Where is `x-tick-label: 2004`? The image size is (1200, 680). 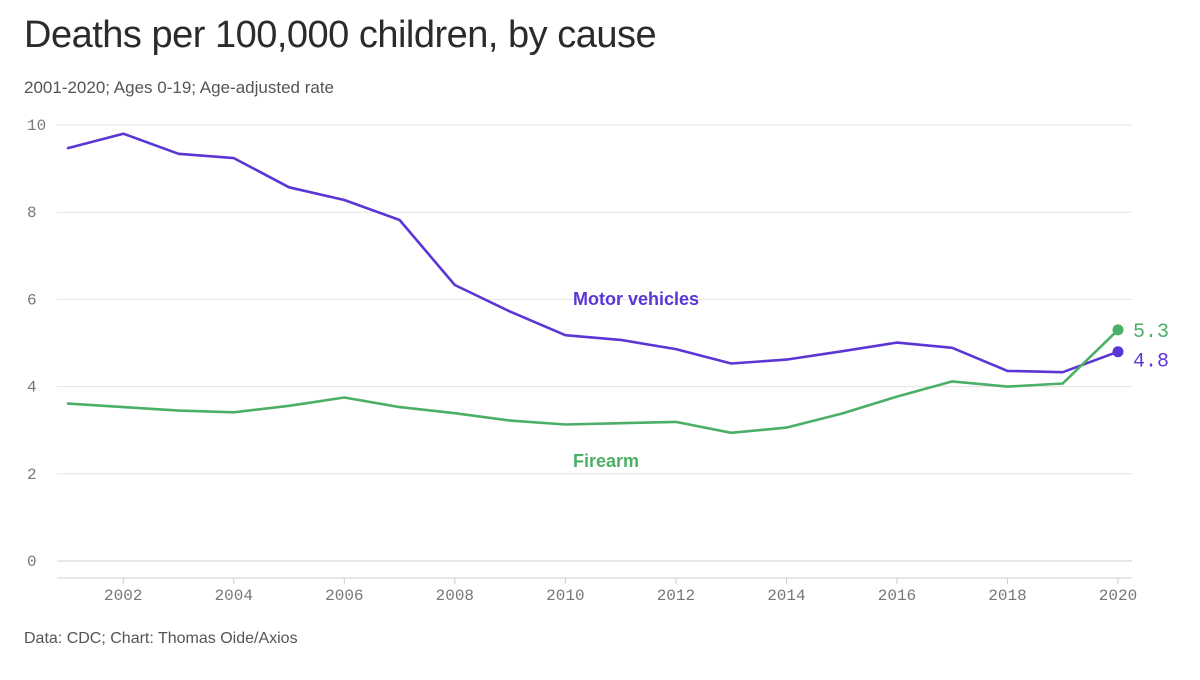 x-tick-label: 2004 is located at coordinates (234, 596).